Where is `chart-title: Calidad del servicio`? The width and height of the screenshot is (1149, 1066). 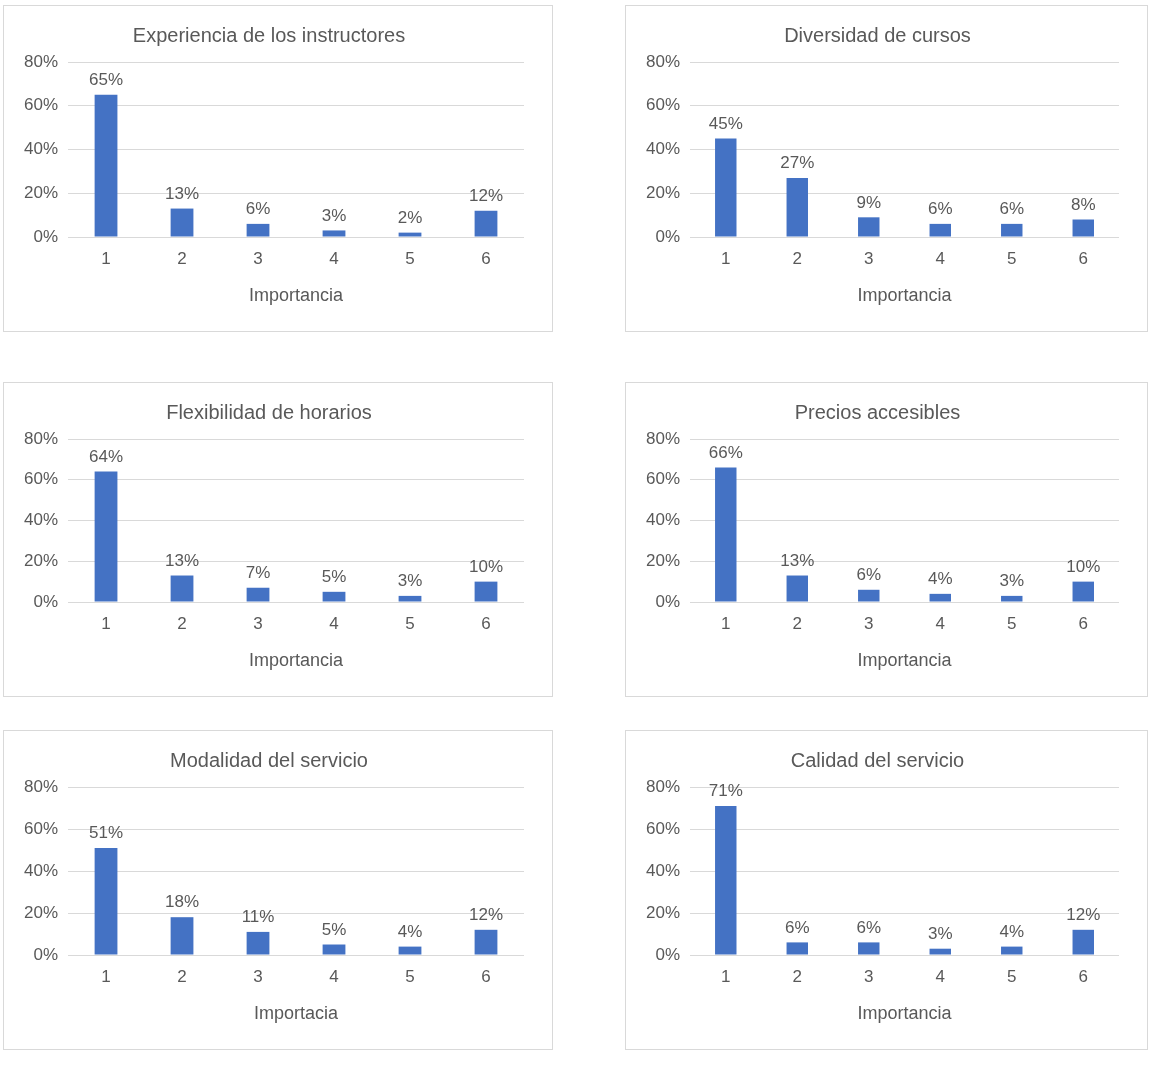 chart-title: Calidad del servicio is located at coordinates (877, 759).